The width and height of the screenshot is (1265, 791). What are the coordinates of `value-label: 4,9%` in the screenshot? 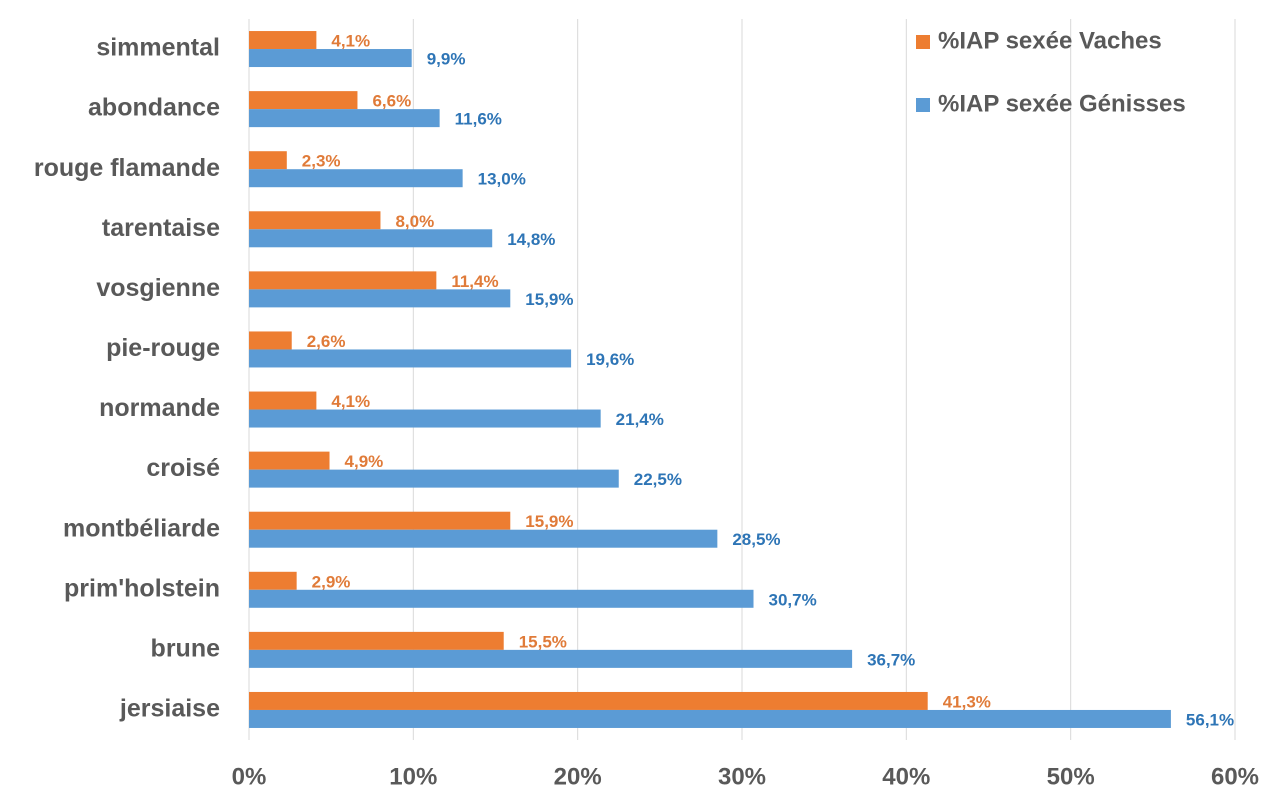 It's located at (364, 461).